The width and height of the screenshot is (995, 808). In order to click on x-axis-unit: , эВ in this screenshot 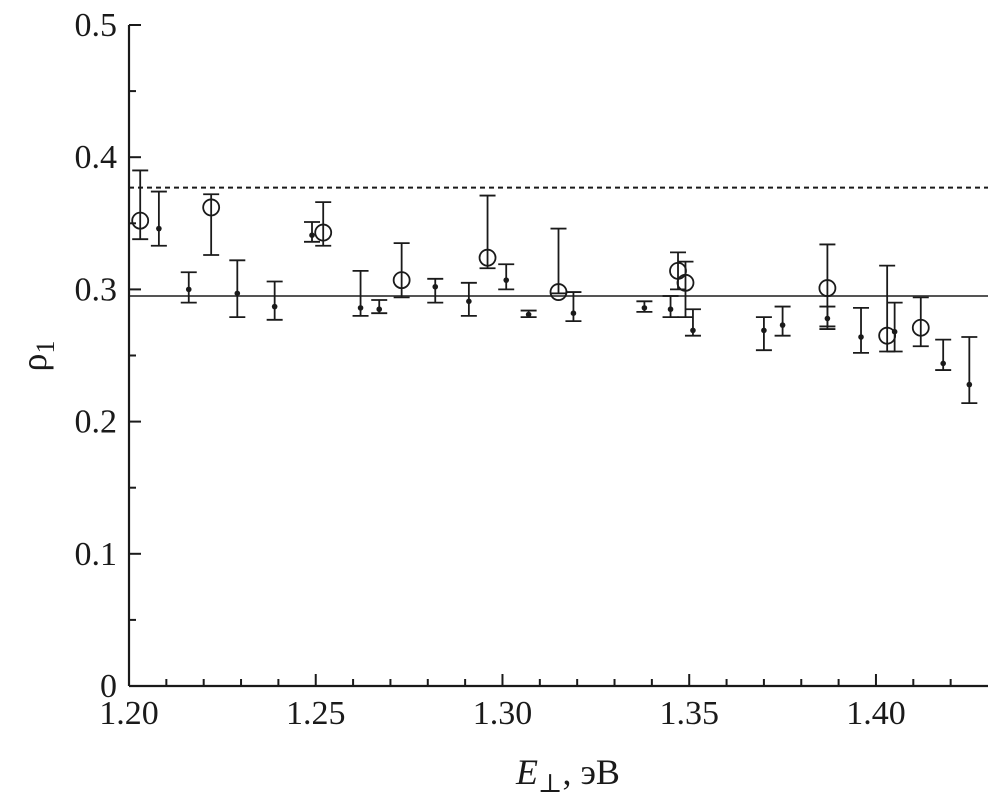, I will do `click(590, 772)`.